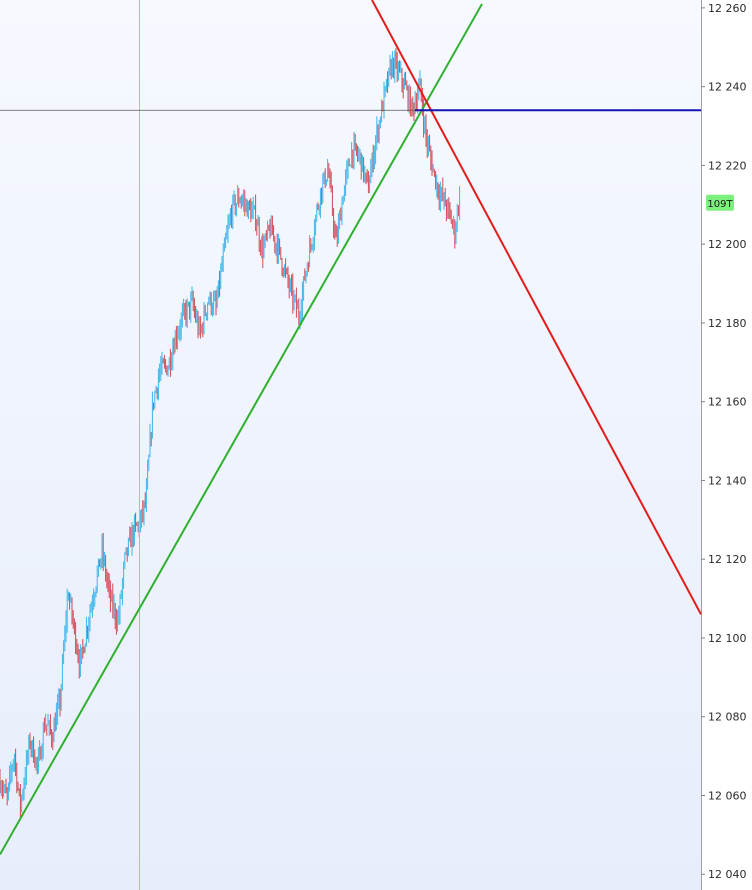 This screenshot has width=752, height=890. What do you see at coordinates (727, 323) in the screenshot?
I see `price-tick-label: 12 180` at bounding box center [727, 323].